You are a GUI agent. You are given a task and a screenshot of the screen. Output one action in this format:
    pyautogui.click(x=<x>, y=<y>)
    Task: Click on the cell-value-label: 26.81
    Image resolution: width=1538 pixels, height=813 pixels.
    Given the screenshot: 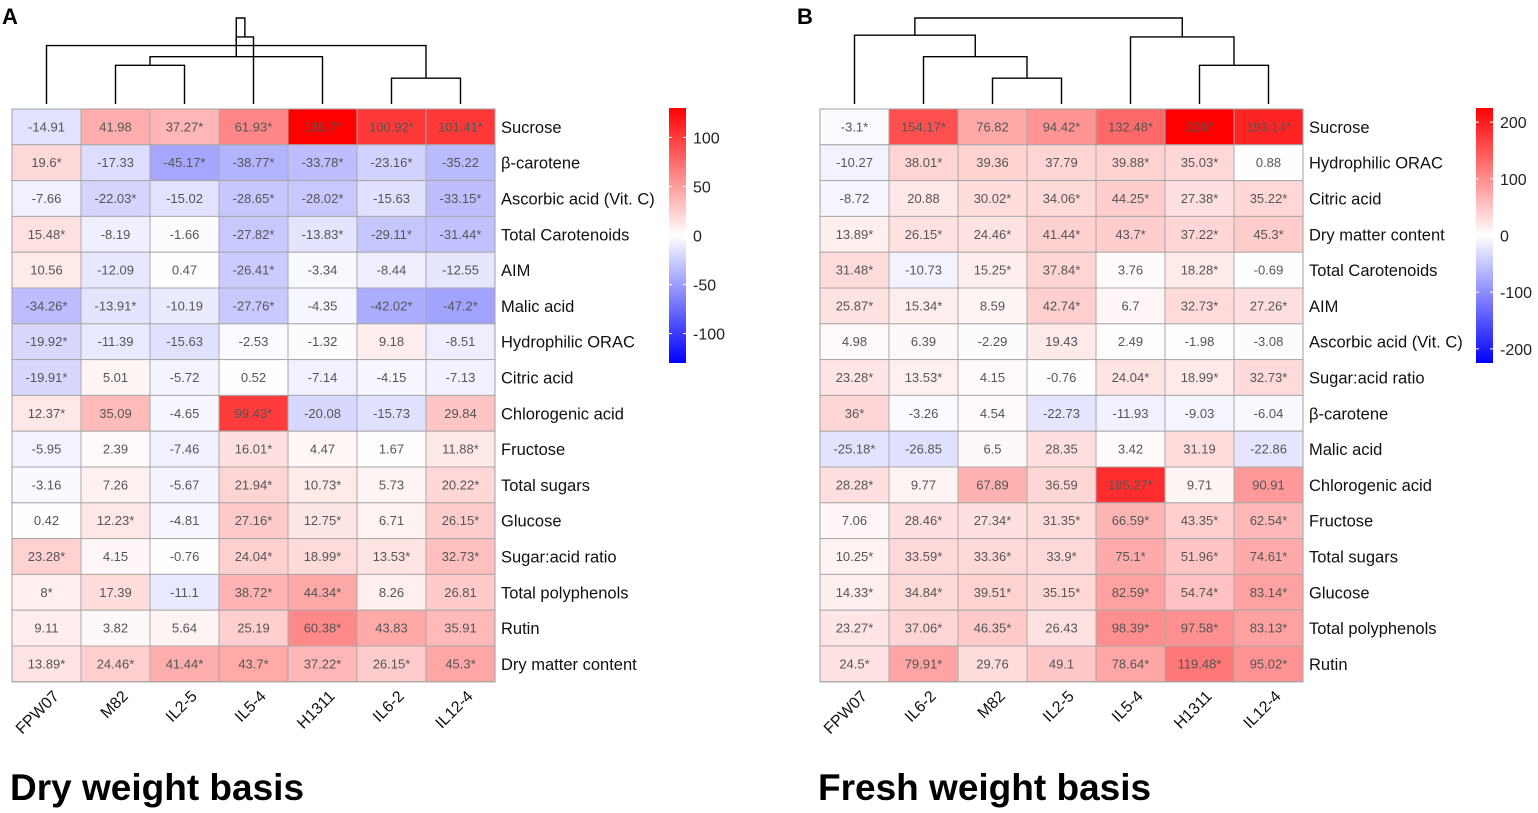 What is the action you would take?
    pyautogui.click(x=460, y=592)
    